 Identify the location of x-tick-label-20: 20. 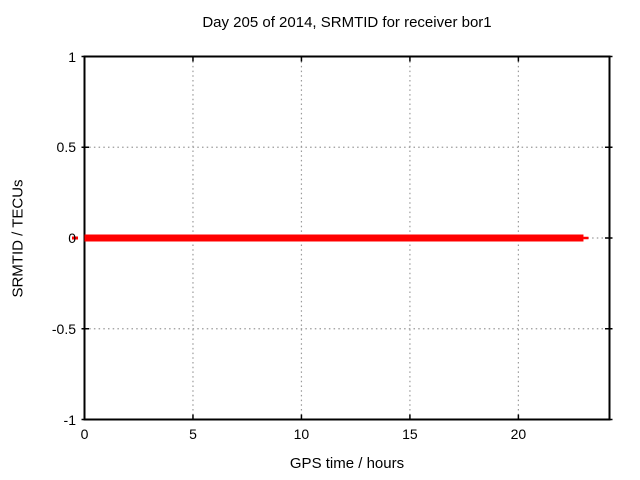
(518, 434).